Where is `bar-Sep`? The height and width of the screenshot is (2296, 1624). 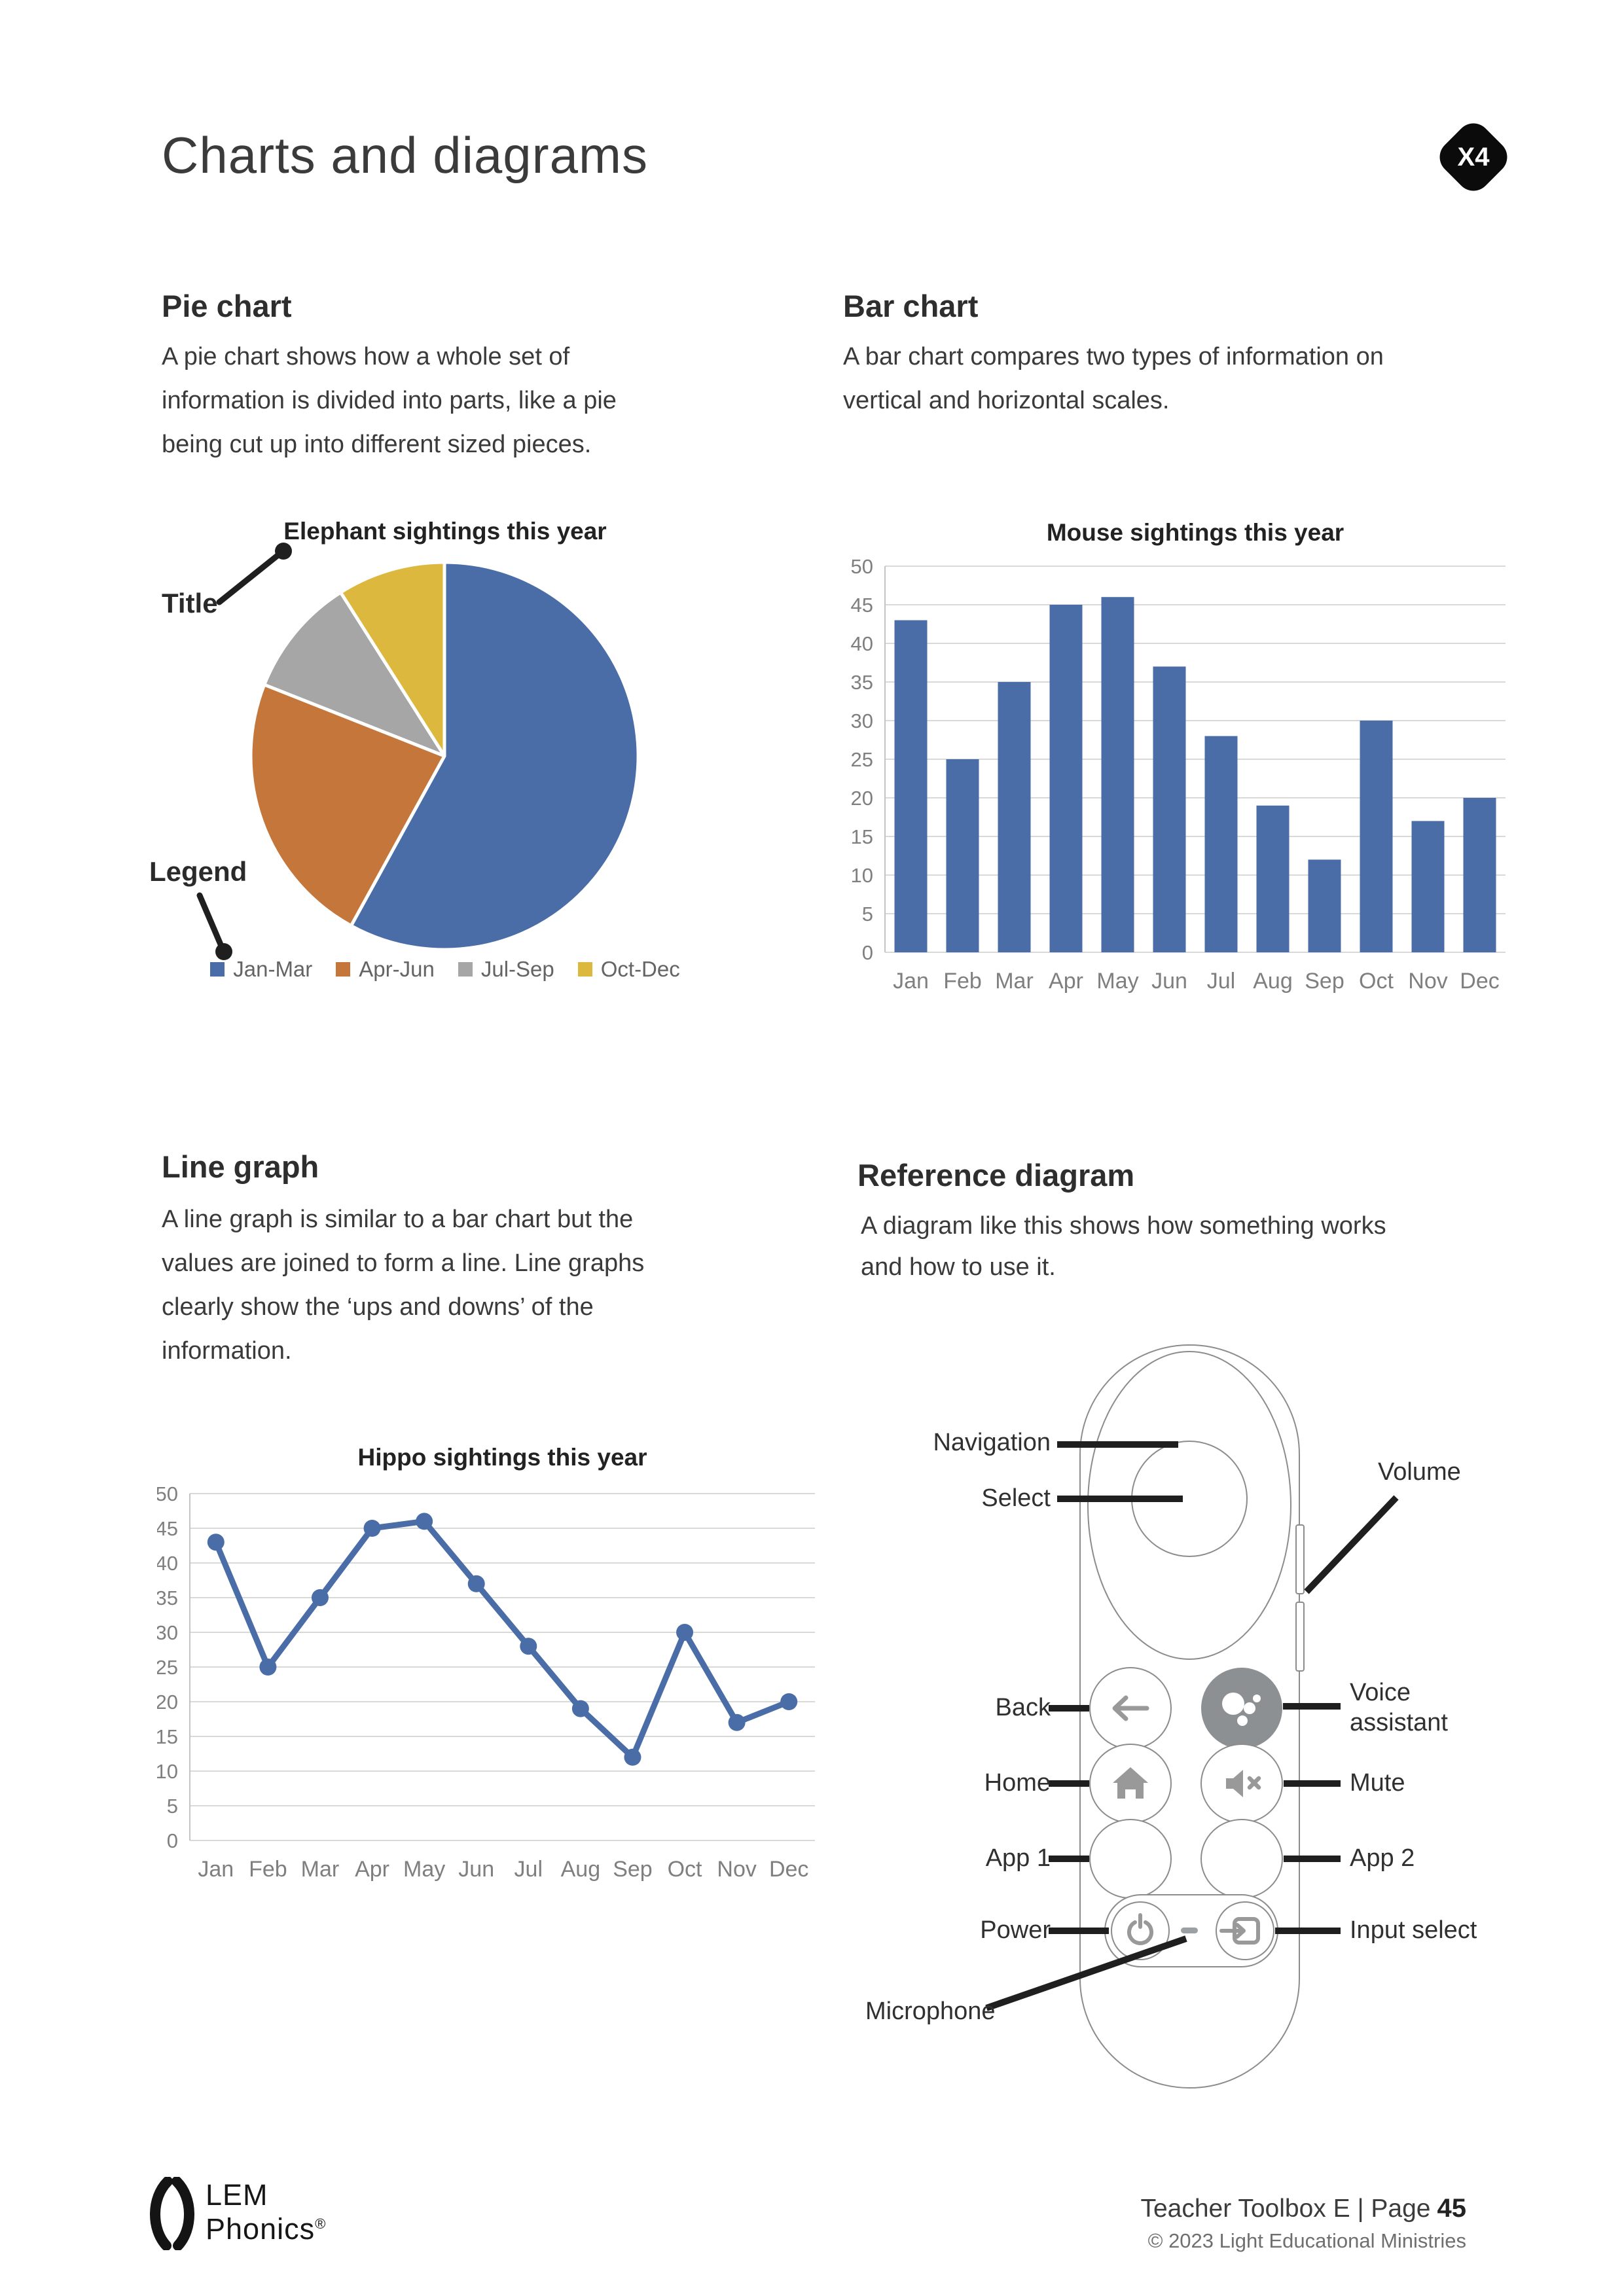
bar-Sep is located at coordinates (1324, 906).